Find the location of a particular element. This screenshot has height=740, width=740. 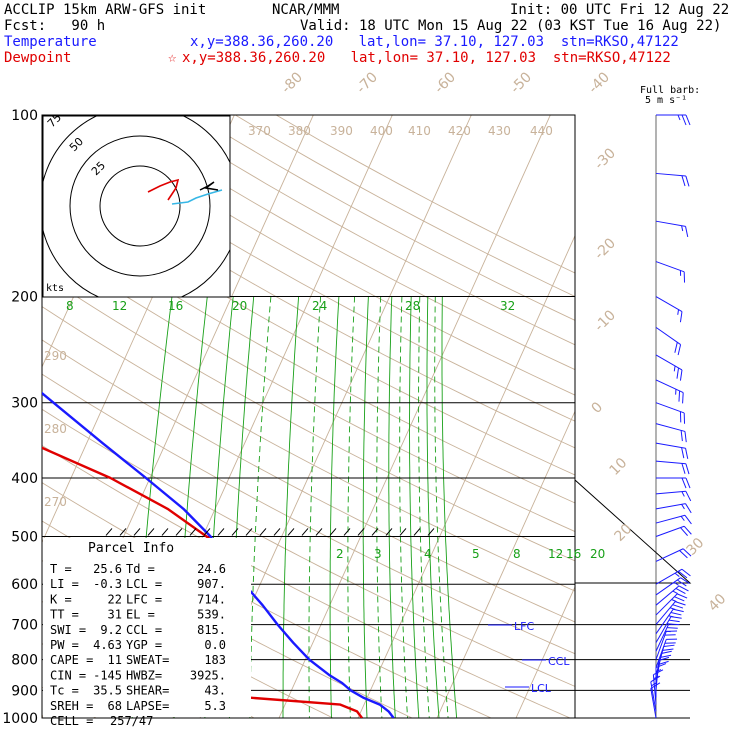

parcel-field-value: 43. is located at coordinates (215, 691).